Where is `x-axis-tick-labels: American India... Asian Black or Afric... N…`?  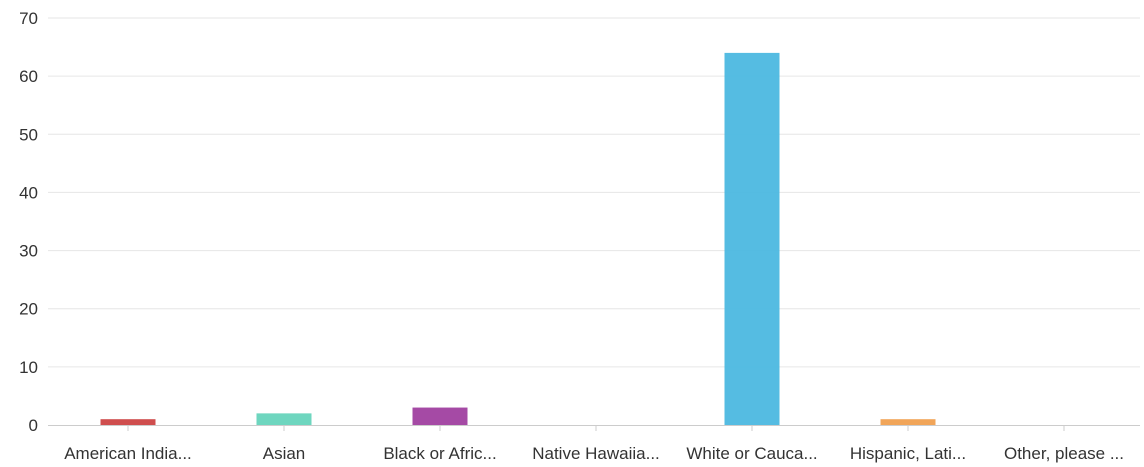 x-axis-tick-labels: American India... Asian Black or Afric... N… is located at coordinates (594, 453).